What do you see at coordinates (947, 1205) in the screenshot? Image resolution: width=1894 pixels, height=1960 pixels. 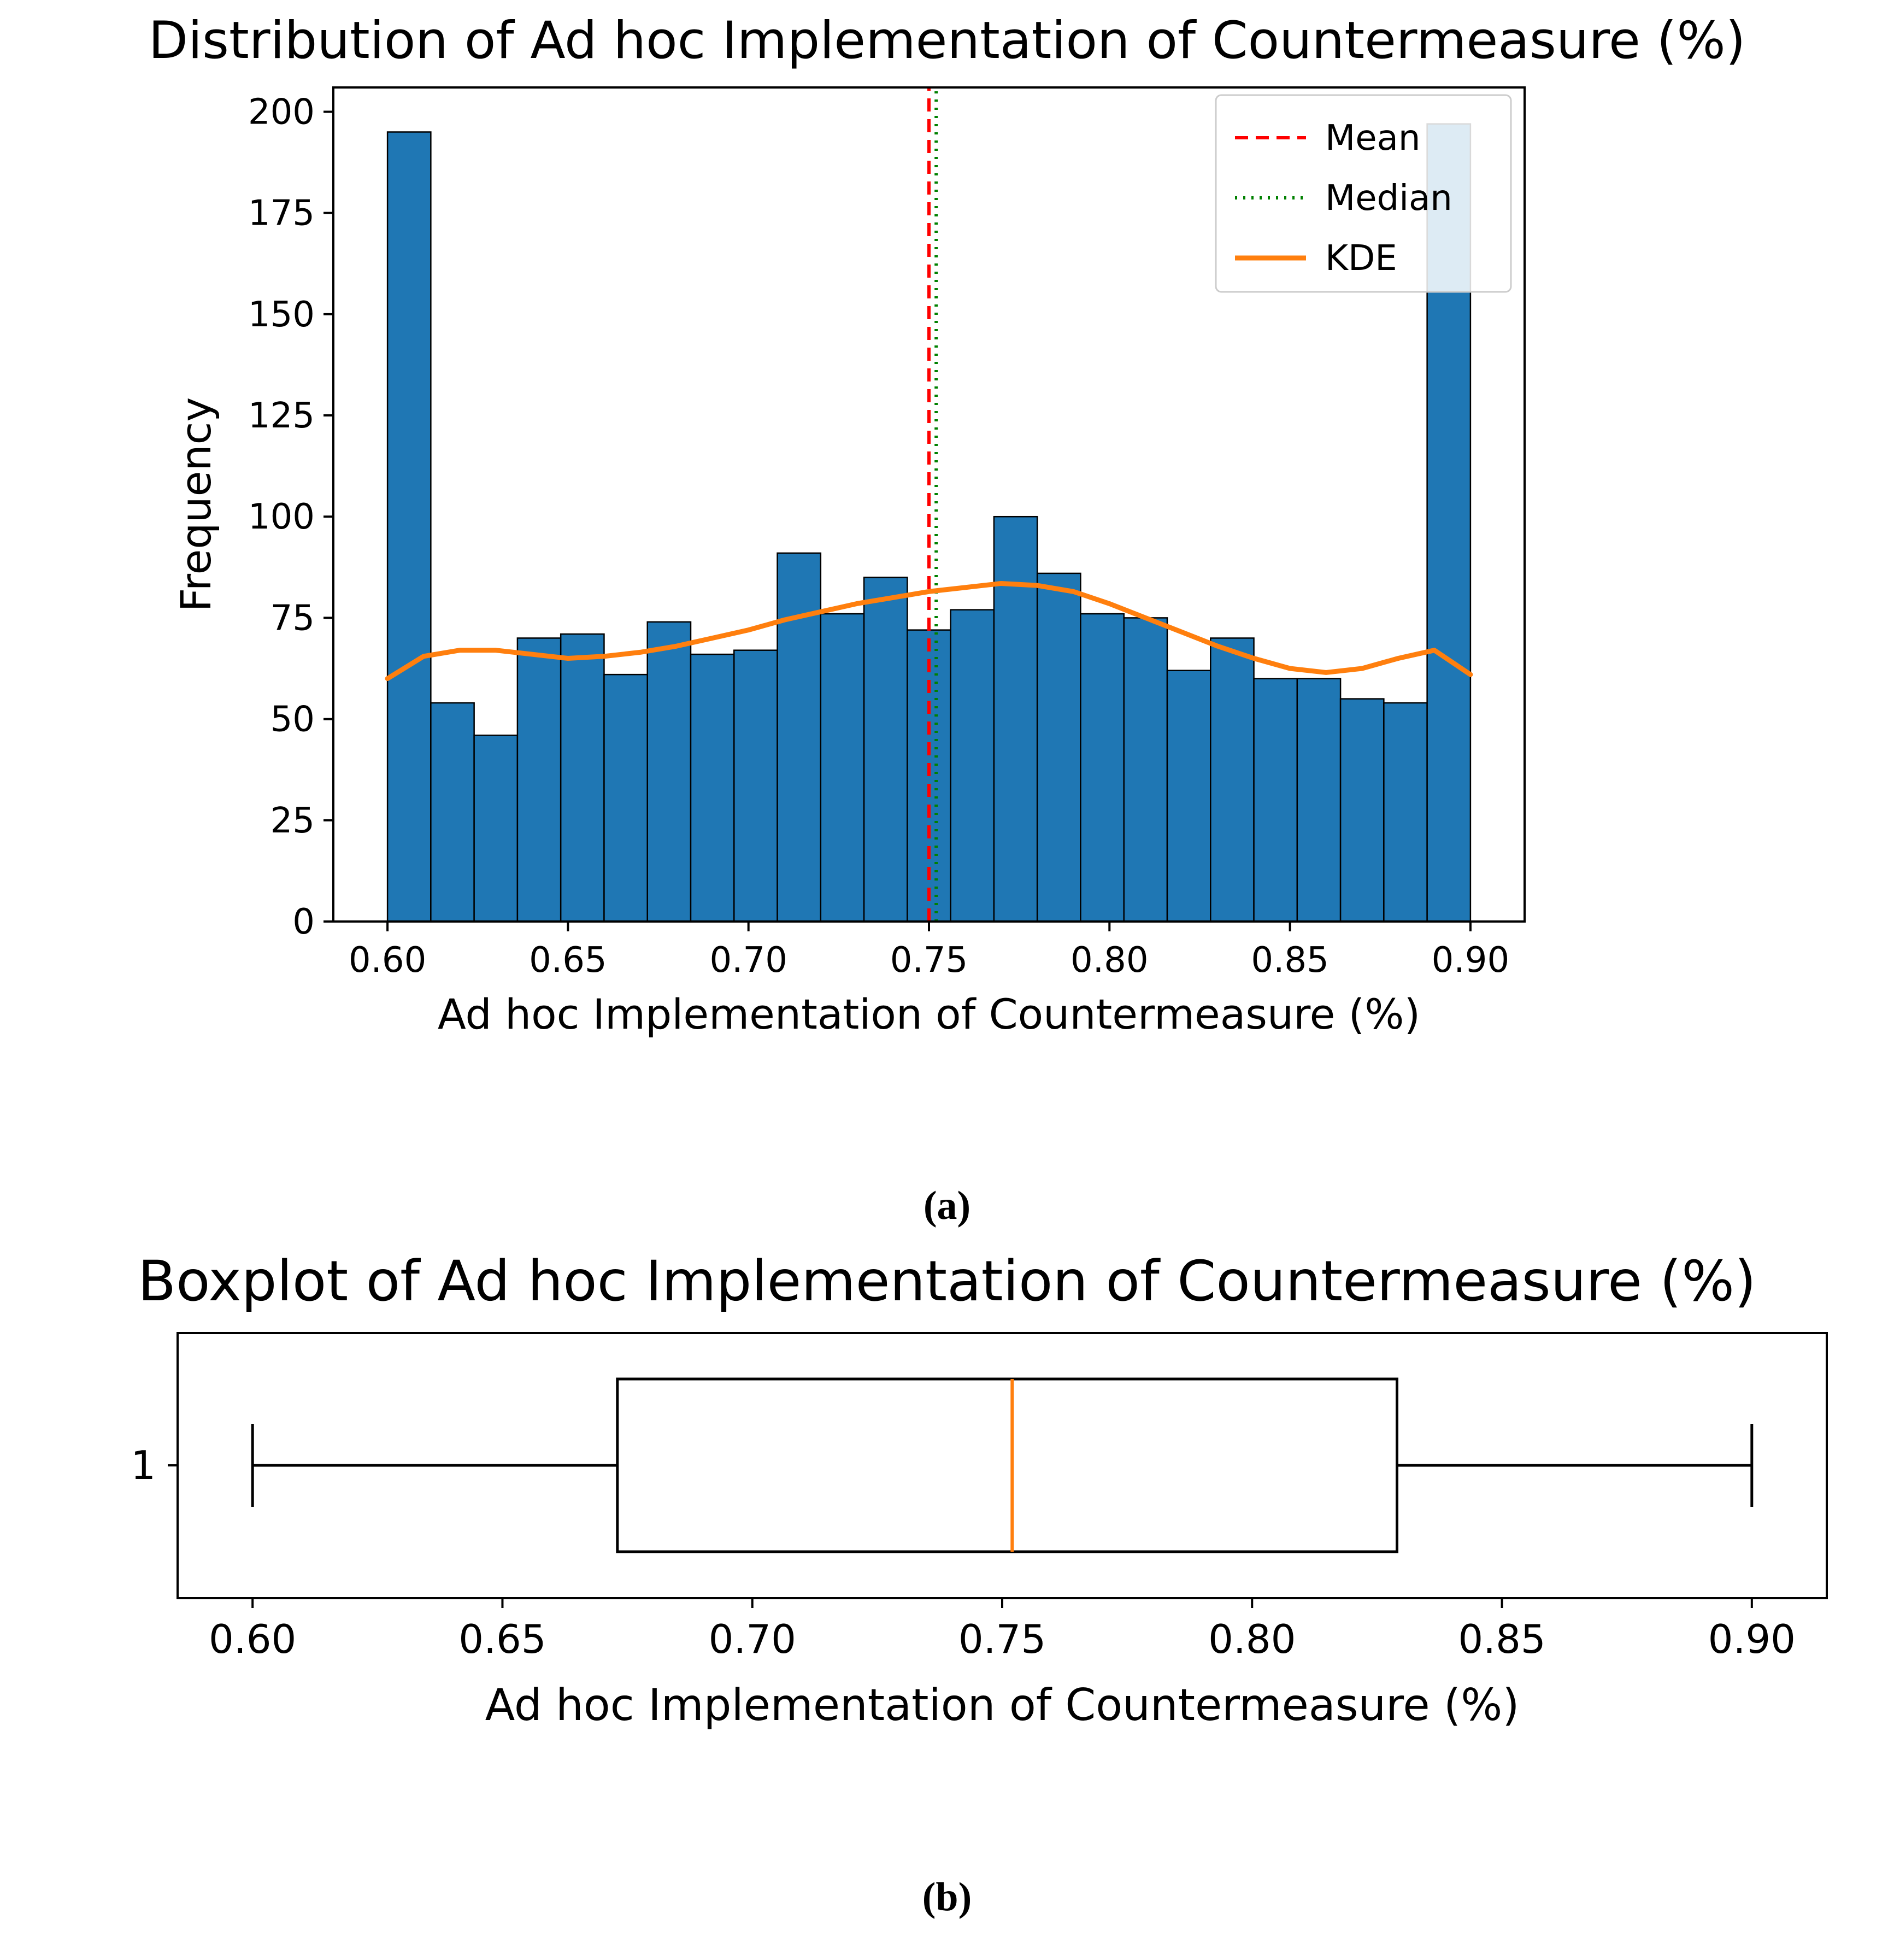 I see `panel-a-label: (a)` at bounding box center [947, 1205].